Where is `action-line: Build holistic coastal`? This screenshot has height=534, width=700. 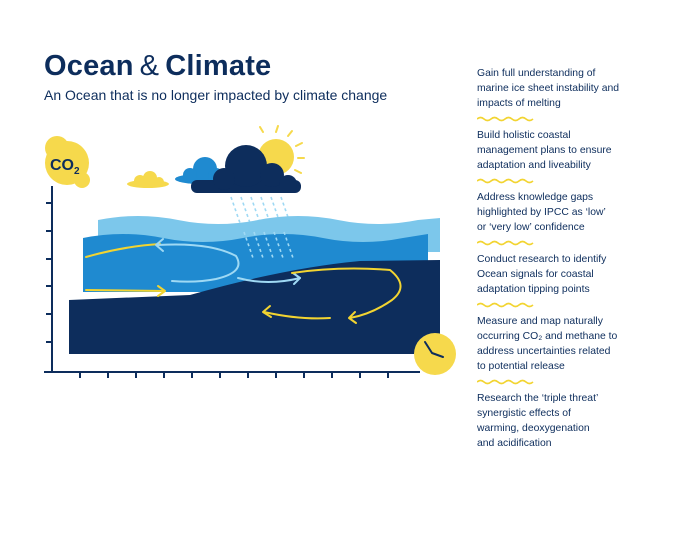
action-line: Build holistic coastal is located at coordinates (524, 135).